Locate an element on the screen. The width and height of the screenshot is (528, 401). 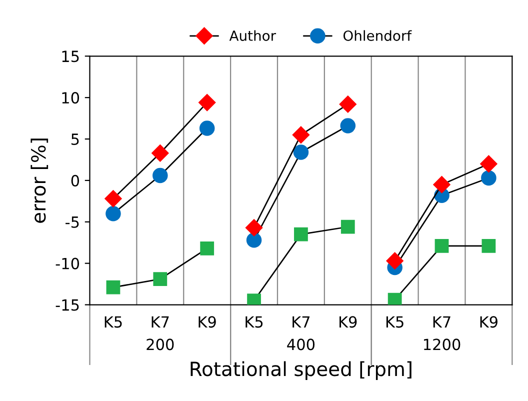
y-tick-label: -10 is located at coordinates (68, 264).